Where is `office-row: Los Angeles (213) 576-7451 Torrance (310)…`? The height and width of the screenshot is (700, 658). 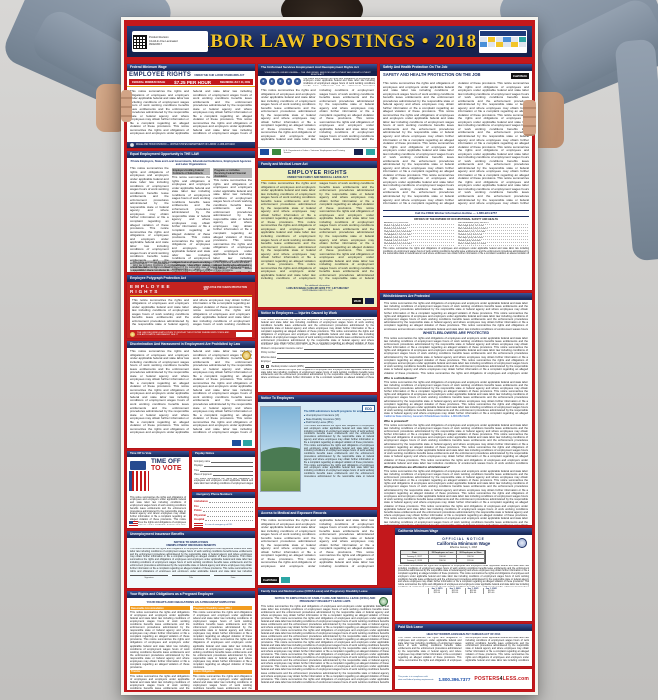
office-row: Los Angeles (213) 576-7451 Torrance (310)… is located at coordinates (456, 235).